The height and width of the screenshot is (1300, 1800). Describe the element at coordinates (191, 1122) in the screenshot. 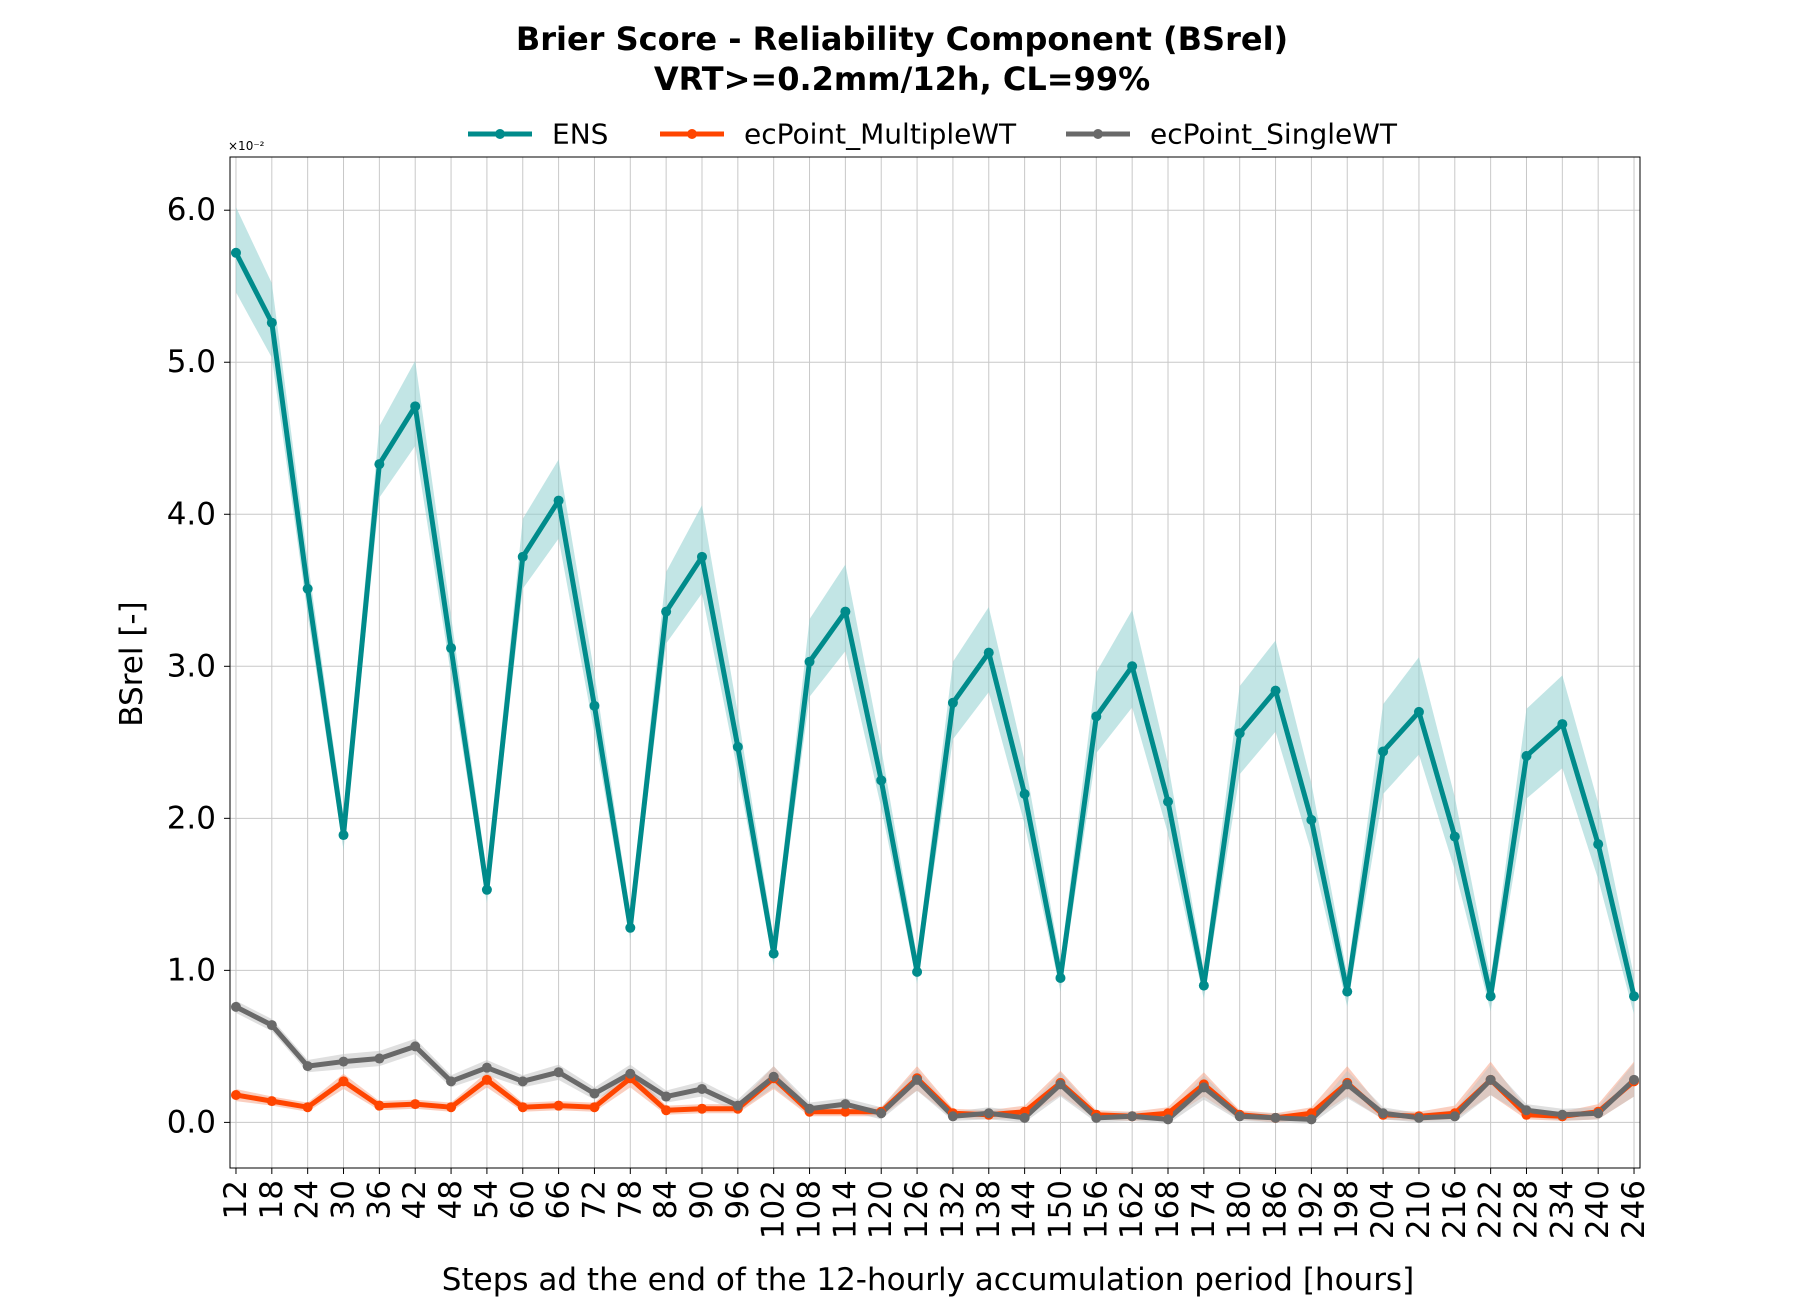

I see `y-tick-label: 0.0` at that location.